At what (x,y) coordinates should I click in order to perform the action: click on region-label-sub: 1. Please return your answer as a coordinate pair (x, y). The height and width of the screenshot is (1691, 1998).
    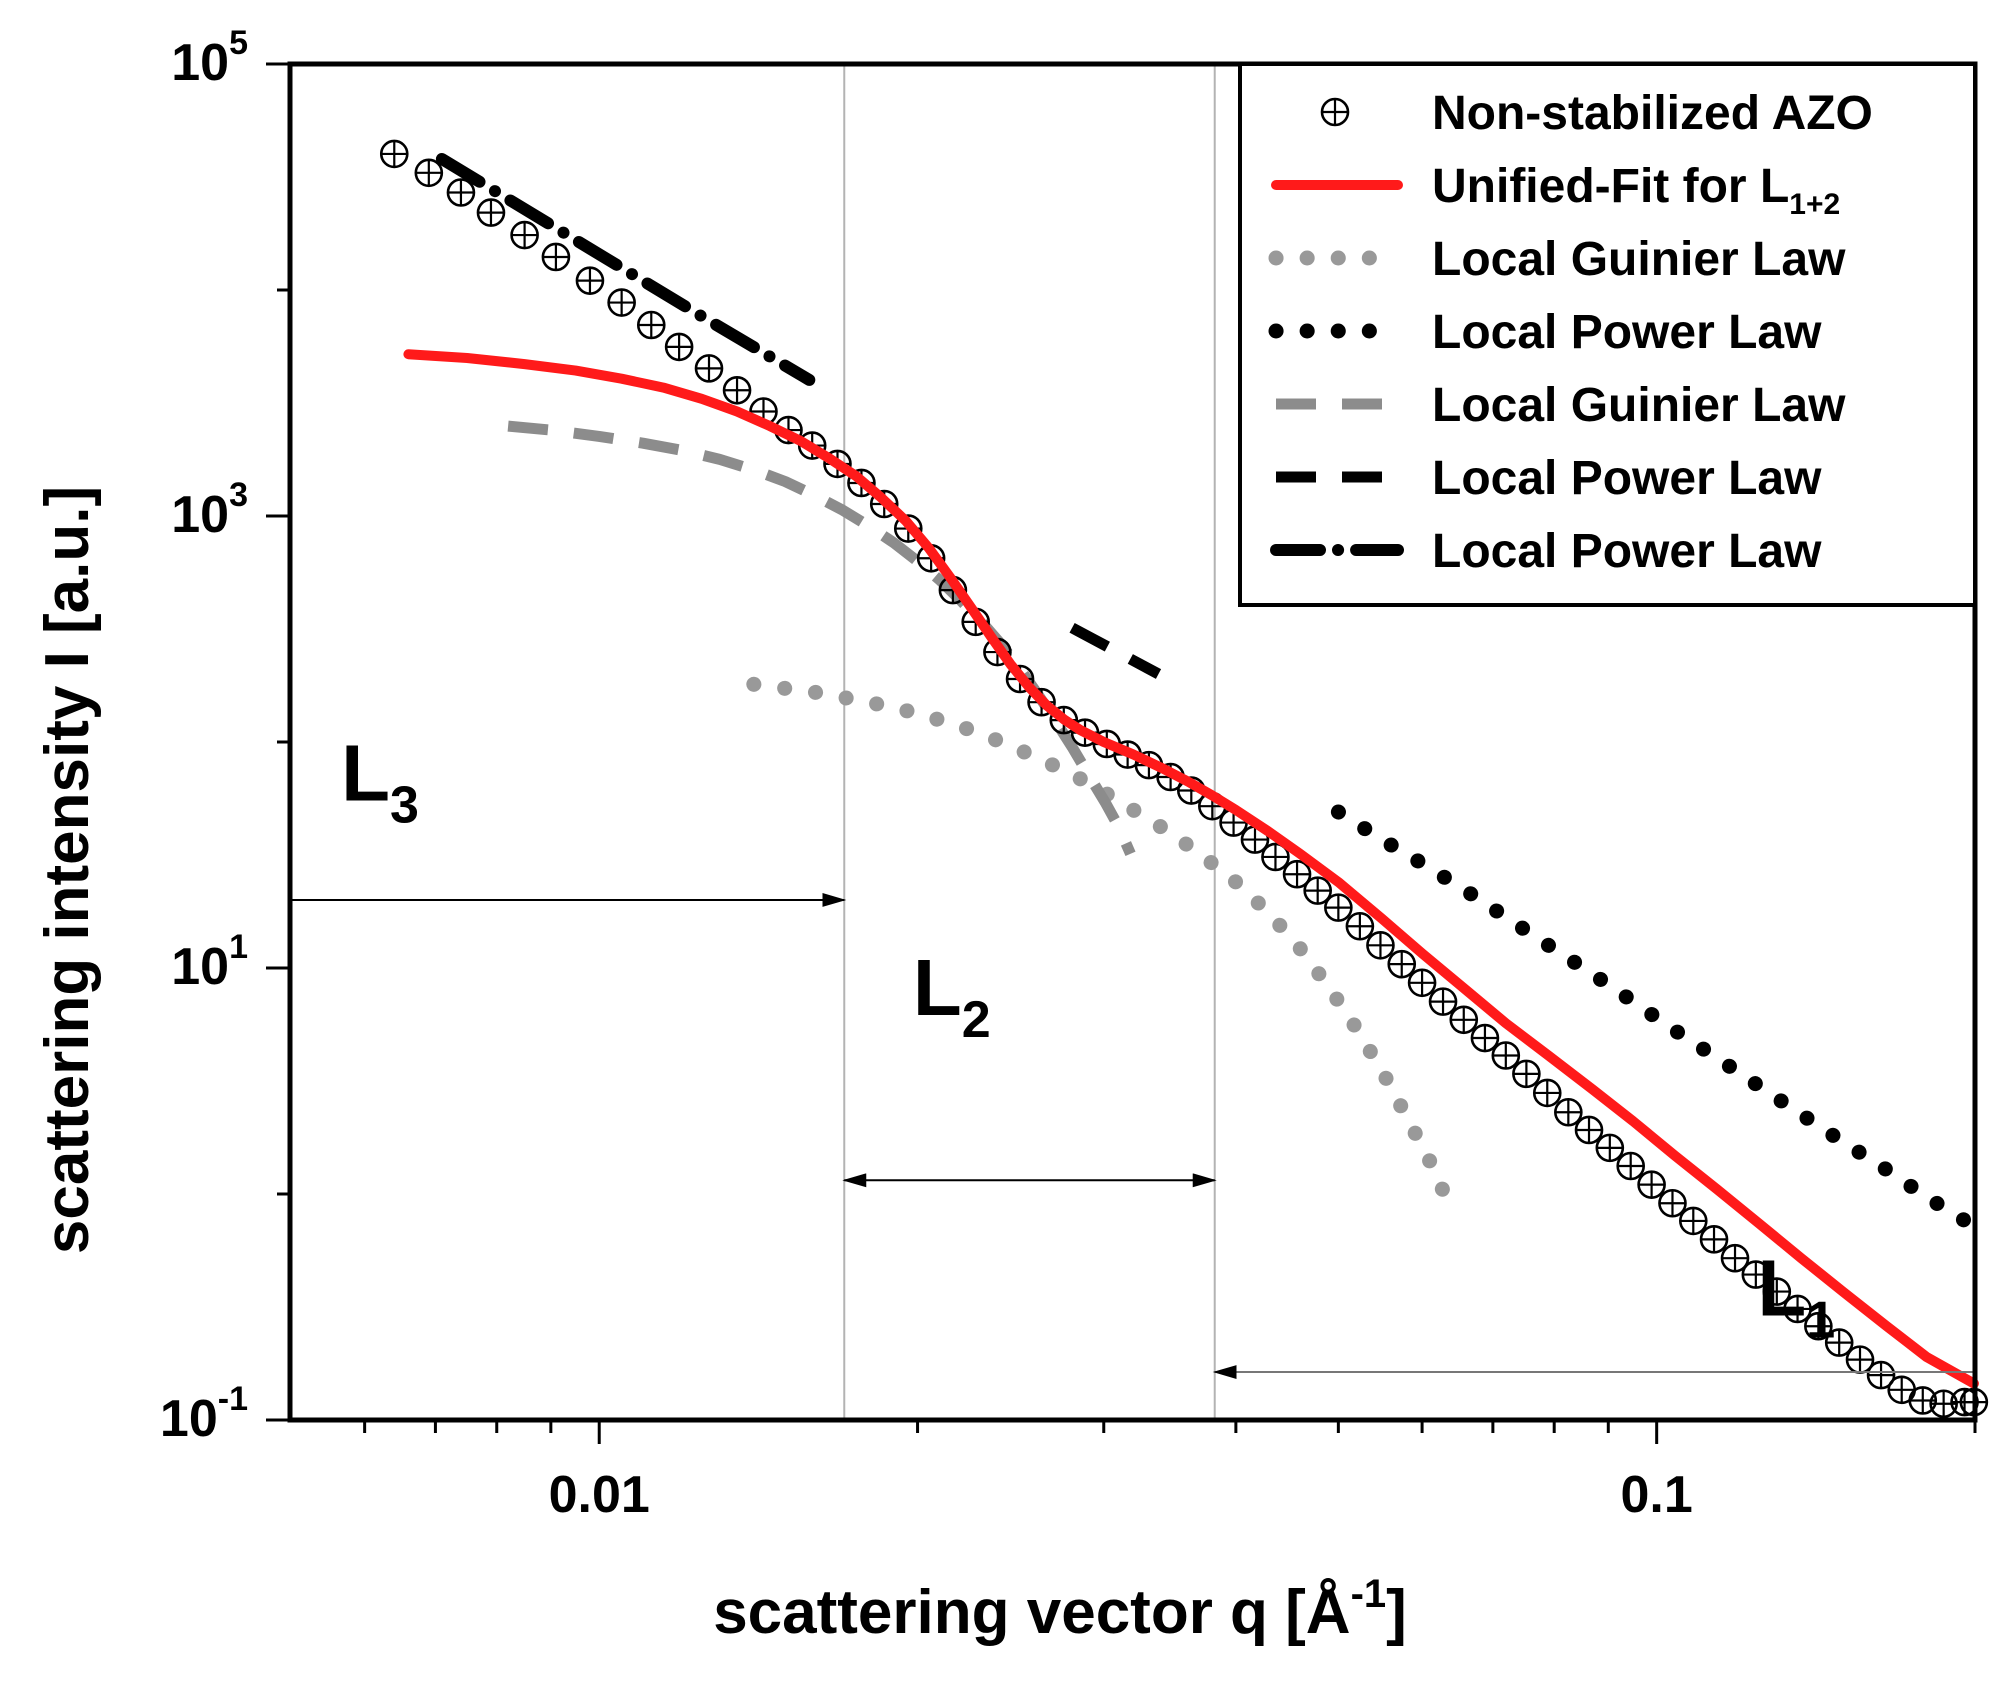
    Looking at the image, I should click on (1820, 1320).